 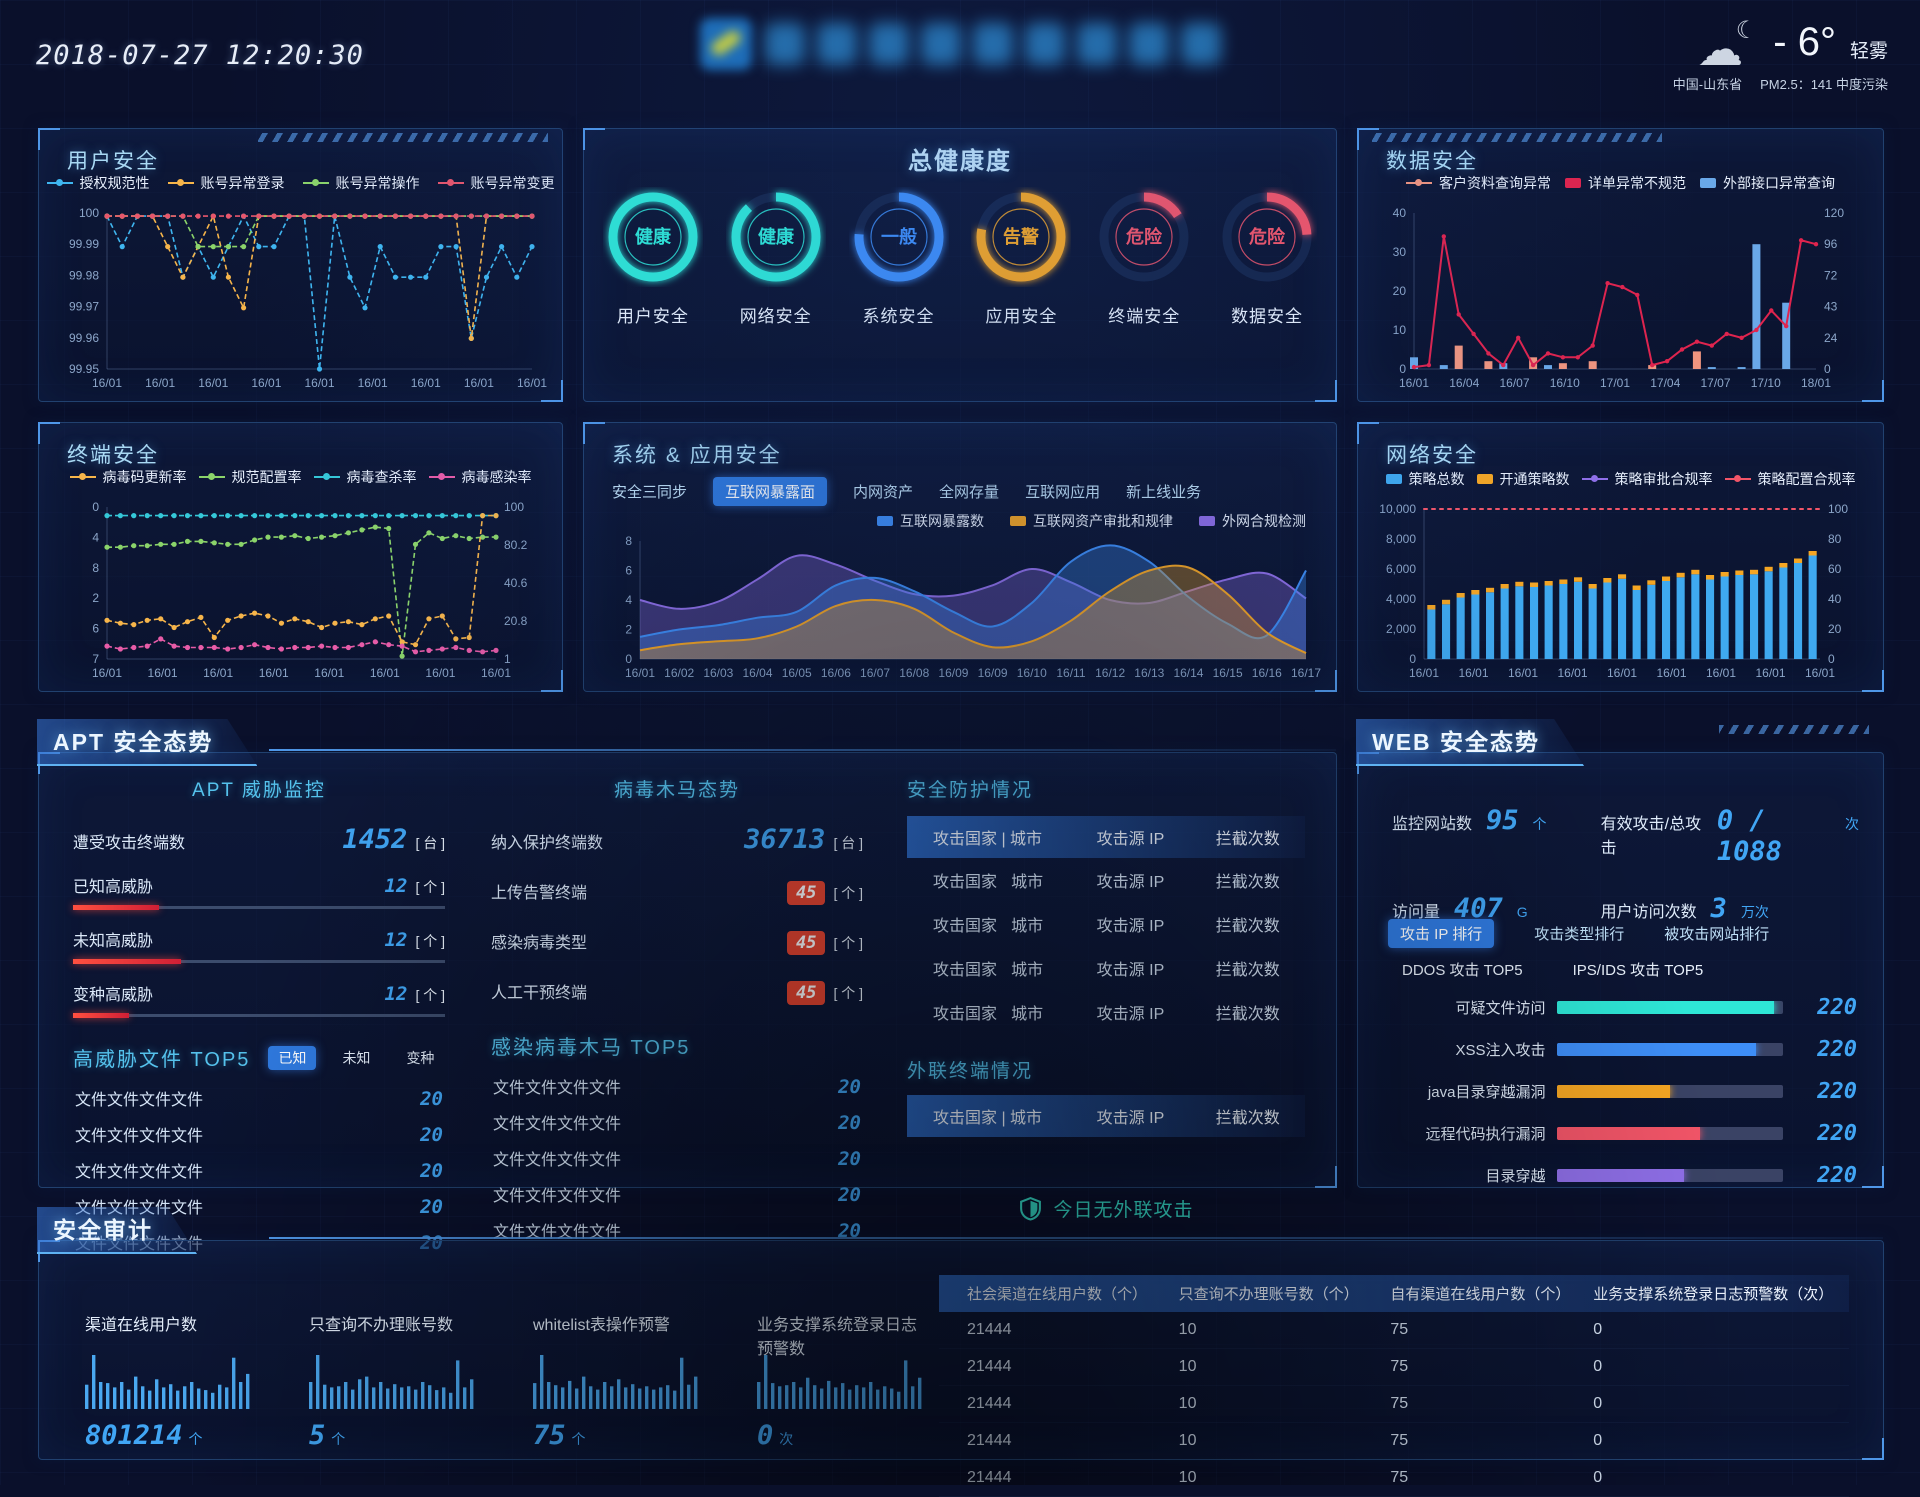 What do you see at coordinates (1835, 539) in the screenshot?
I see `svg-text: 80` at bounding box center [1835, 539].